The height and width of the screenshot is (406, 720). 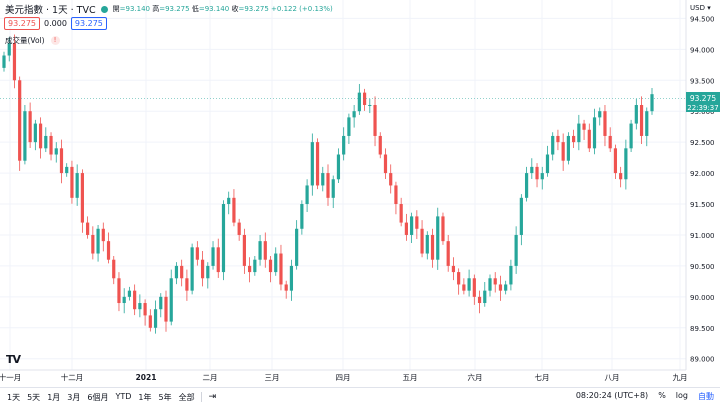 I want to click on close-label: 收, so click(x=235, y=9).